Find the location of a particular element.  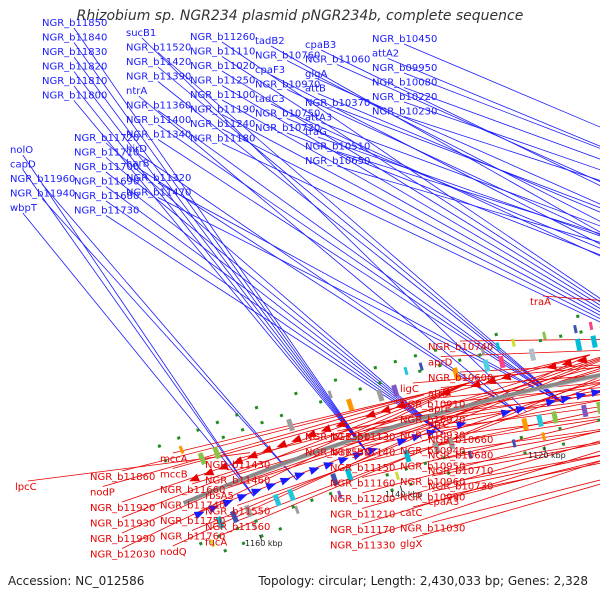

forward-gene-label: NGR_b11250 is located at coordinates (222, 81).